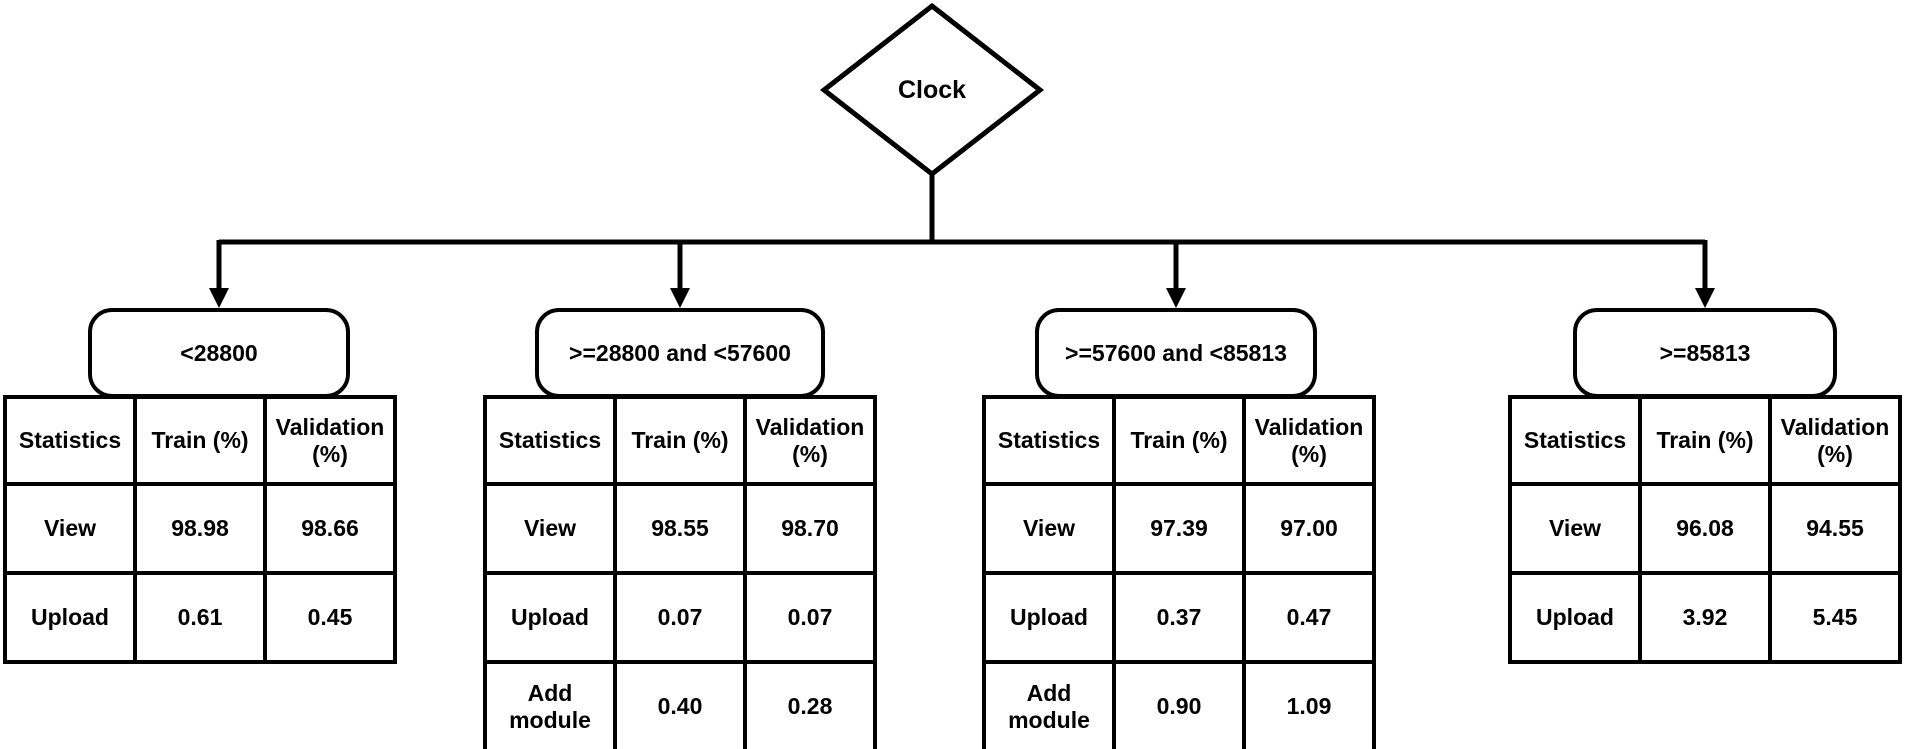 This screenshot has width=1905, height=749. I want to click on validation-value: 94.55, so click(1835, 528).